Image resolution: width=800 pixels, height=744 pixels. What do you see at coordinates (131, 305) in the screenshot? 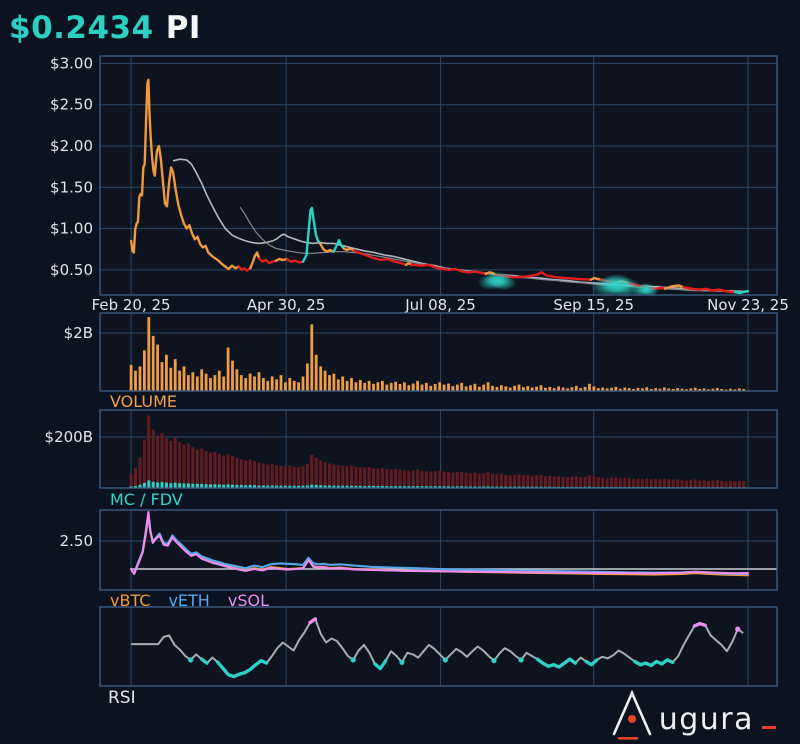
I see `x-tick-label: Feb 20, 25` at bounding box center [131, 305].